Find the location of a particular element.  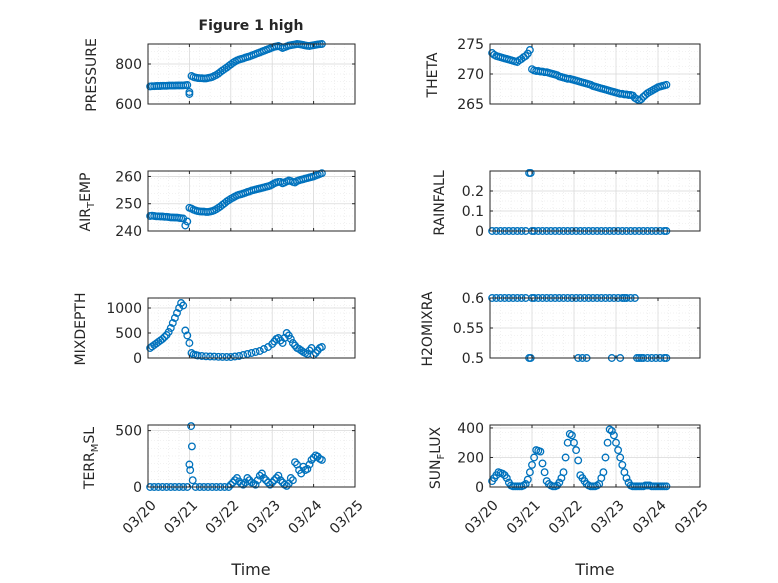

y-tick-label: 265 is located at coordinates (470, 105).